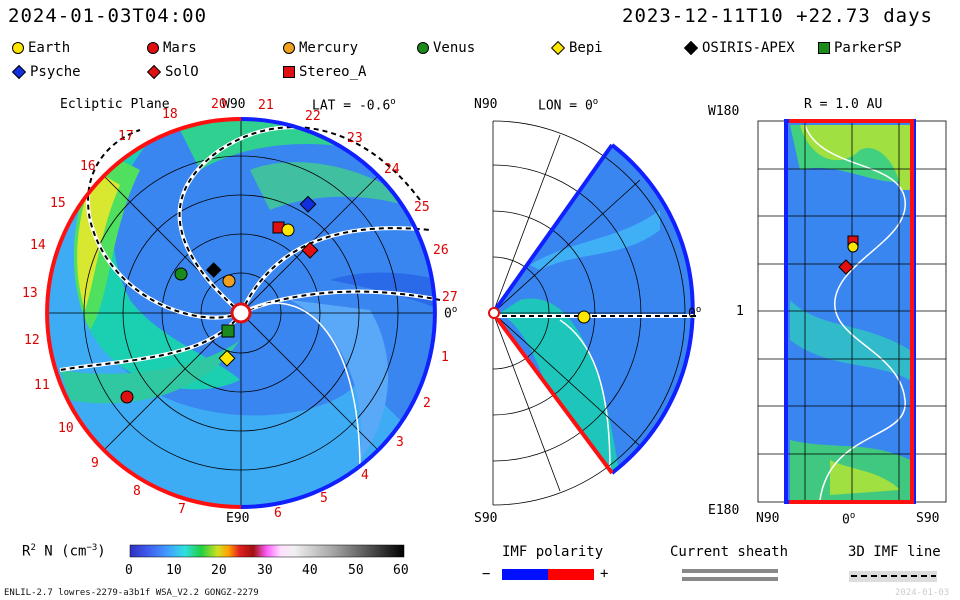 This screenshot has width=960, height=600. I want to click on carrington-label: 18, so click(170, 114).